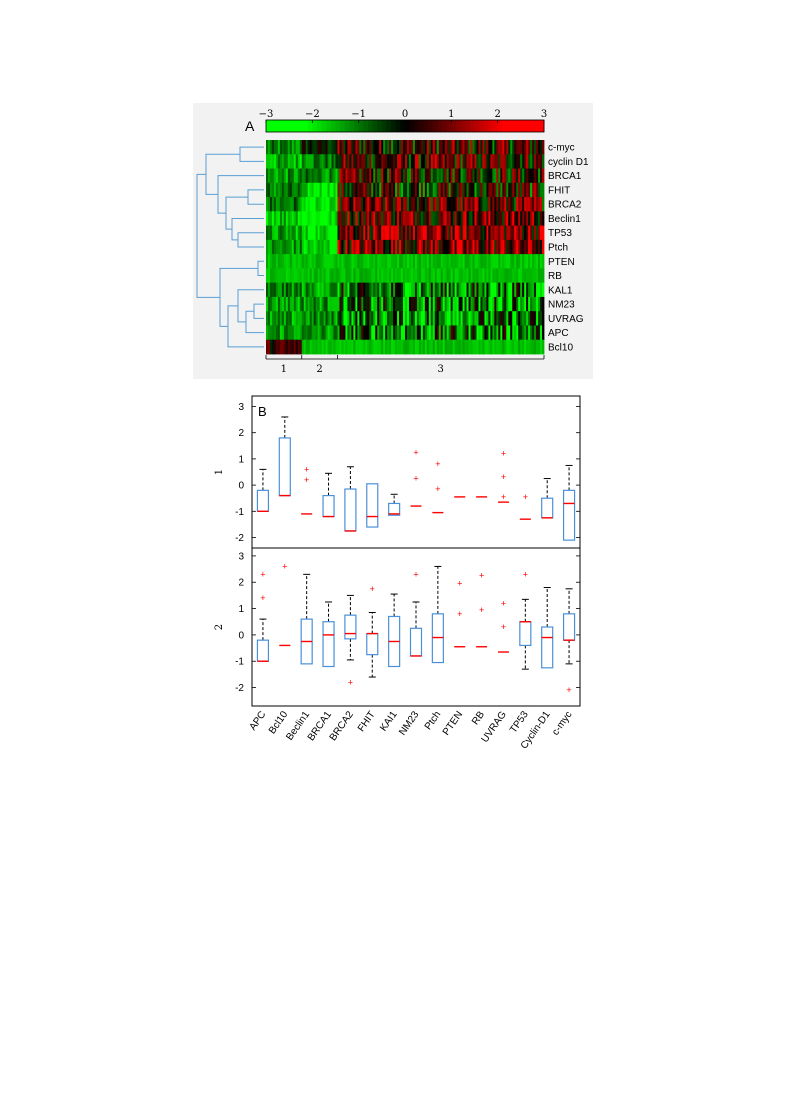 Image resolution: width=785 pixels, height=1110 pixels. What do you see at coordinates (266, 114) in the screenshot?
I see `colorbar-tick-label: −3` at bounding box center [266, 114].